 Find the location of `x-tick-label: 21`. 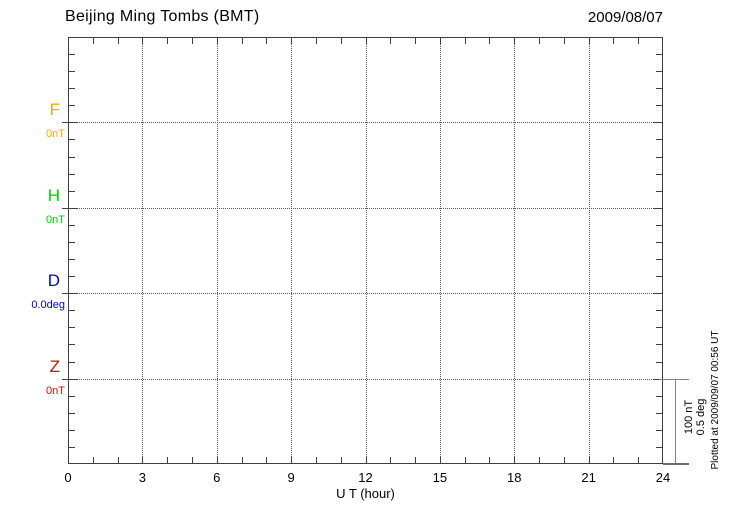

x-tick-label: 21 is located at coordinates (588, 477).